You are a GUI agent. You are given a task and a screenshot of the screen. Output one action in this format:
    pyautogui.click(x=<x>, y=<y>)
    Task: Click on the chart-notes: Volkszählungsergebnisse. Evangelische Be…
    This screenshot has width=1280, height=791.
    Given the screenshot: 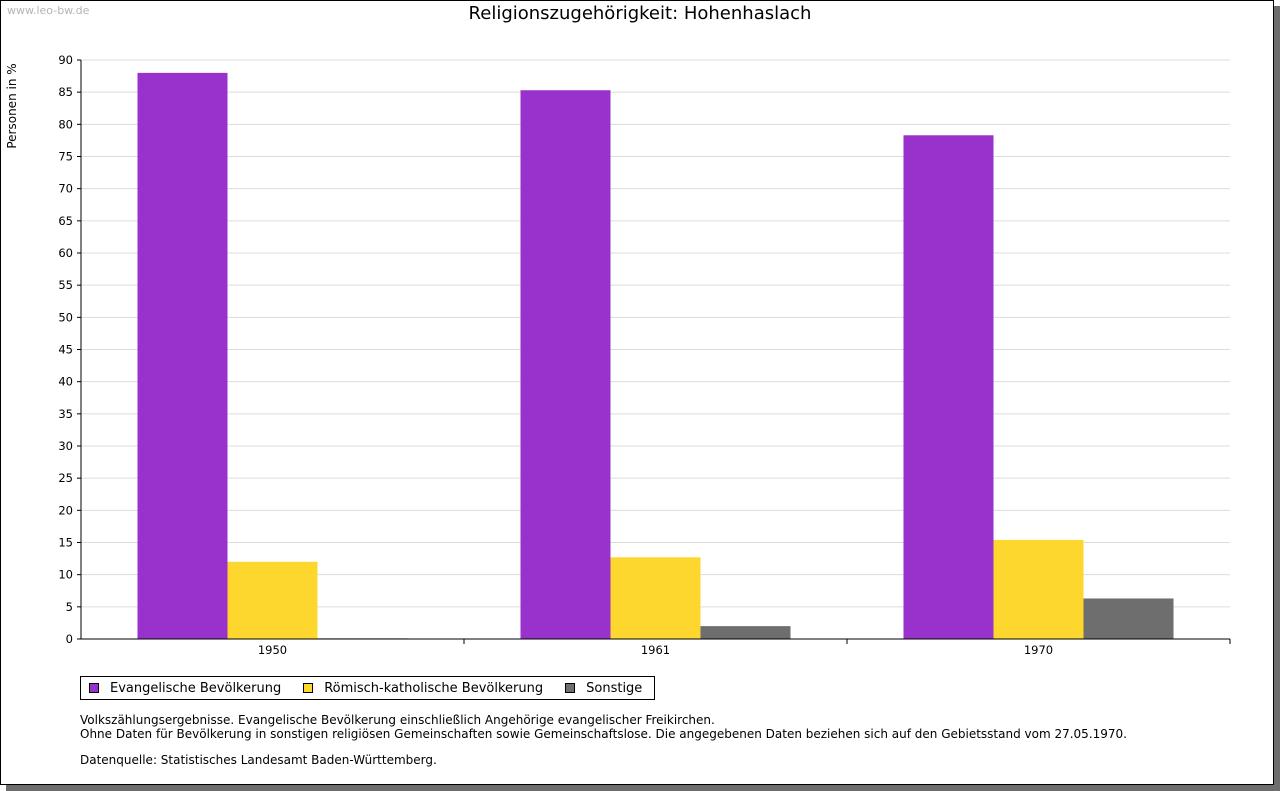 What is the action you would take?
    pyautogui.click(x=603, y=740)
    